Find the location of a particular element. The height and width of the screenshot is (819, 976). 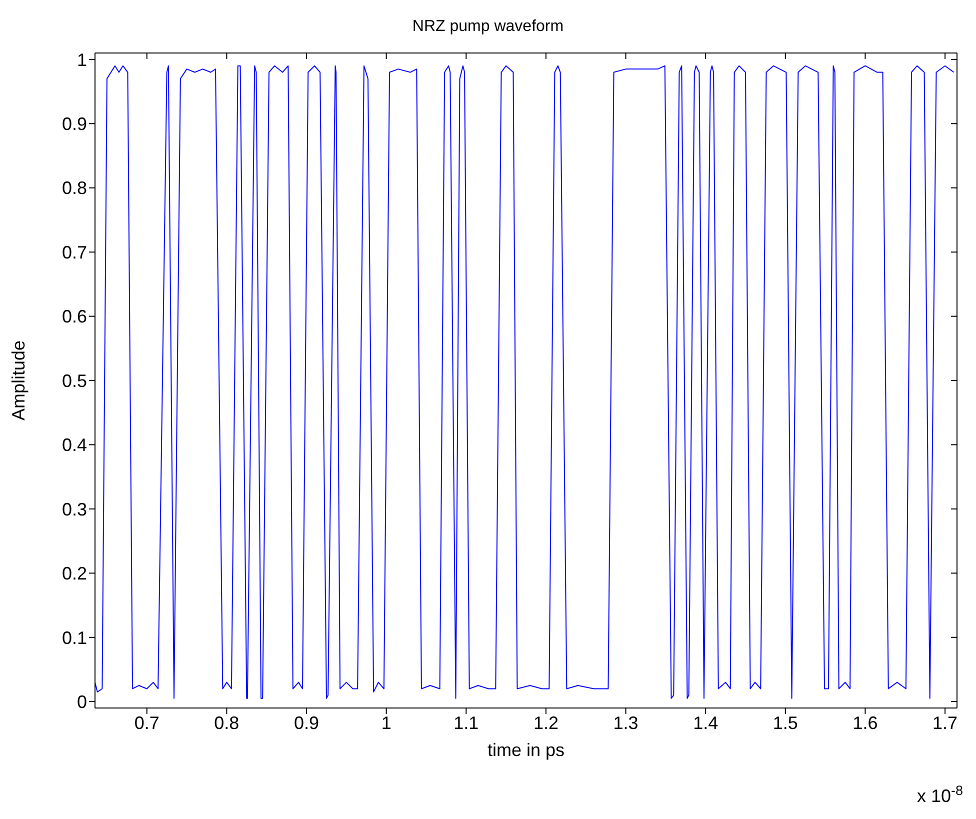

x-tick-label: 1.7 is located at coordinates (945, 722).